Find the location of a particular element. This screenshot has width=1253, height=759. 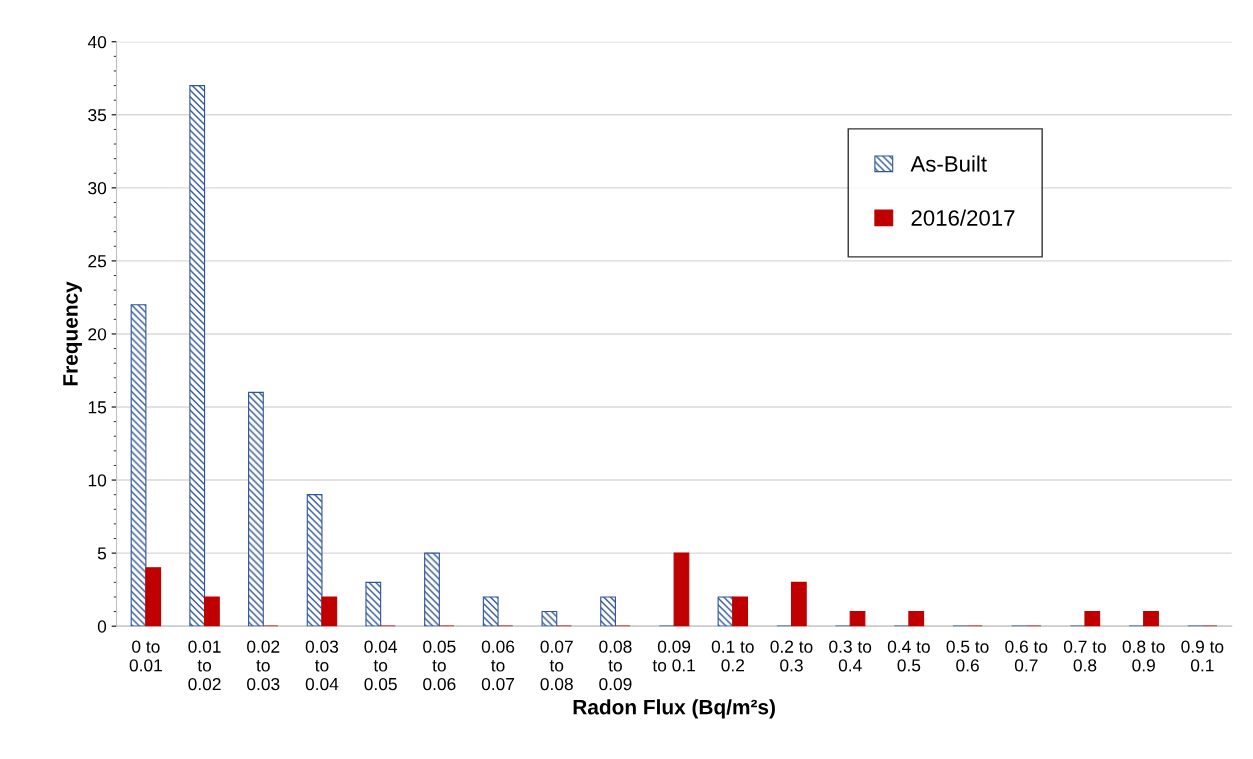

y-tick-label: 0 is located at coordinates (102, 626).